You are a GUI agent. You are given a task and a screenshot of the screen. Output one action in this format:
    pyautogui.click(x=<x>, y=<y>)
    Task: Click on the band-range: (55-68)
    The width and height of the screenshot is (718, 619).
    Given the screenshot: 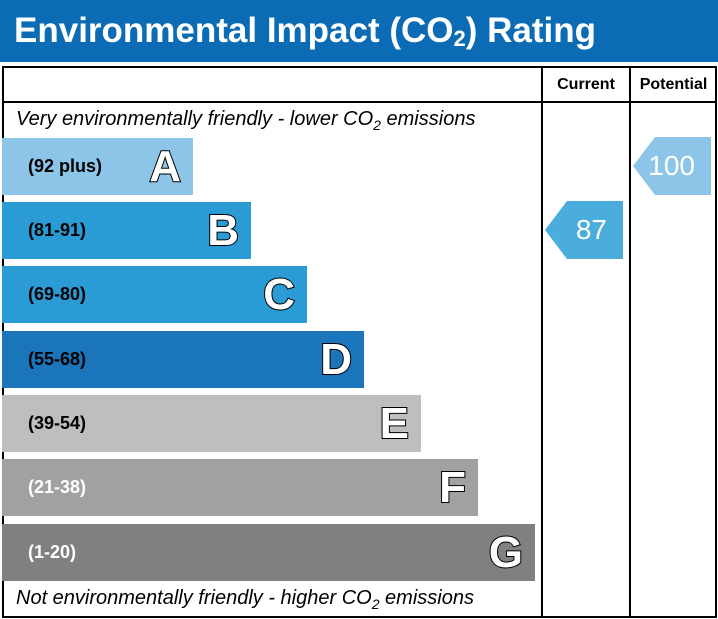 What is the action you would take?
    pyautogui.click(x=57, y=359)
    